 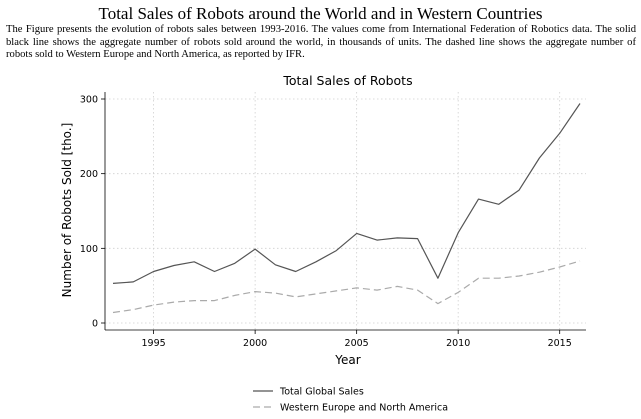 What do you see at coordinates (89, 100) in the screenshot?
I see `y-tick-label: 300` at bounding box center [89, 100].